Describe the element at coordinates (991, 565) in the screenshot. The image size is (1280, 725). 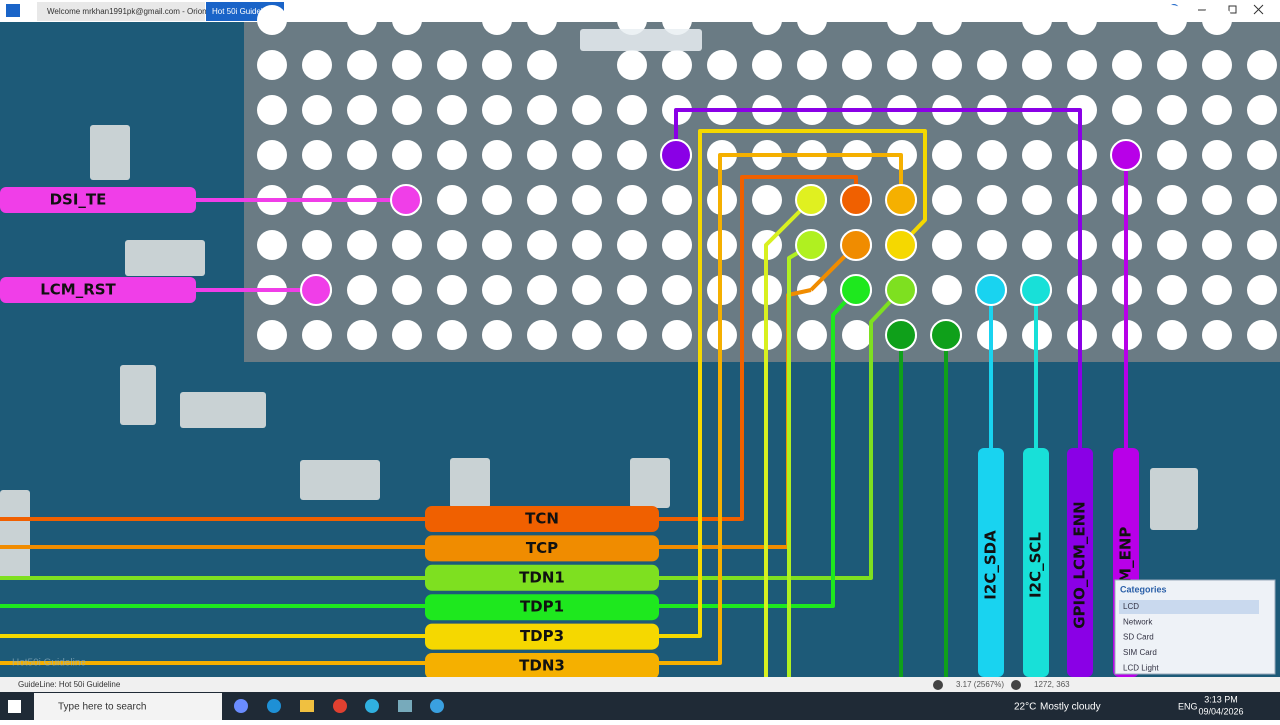
I see `pad-label: I2C_SDA` at that location.